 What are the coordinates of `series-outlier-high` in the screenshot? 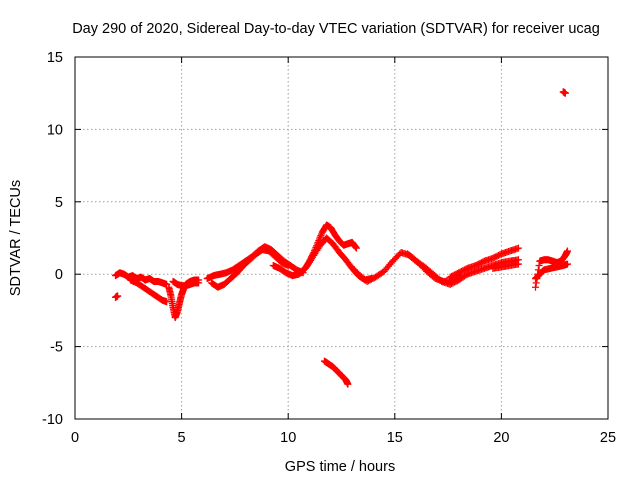 It's located at (564, 92).